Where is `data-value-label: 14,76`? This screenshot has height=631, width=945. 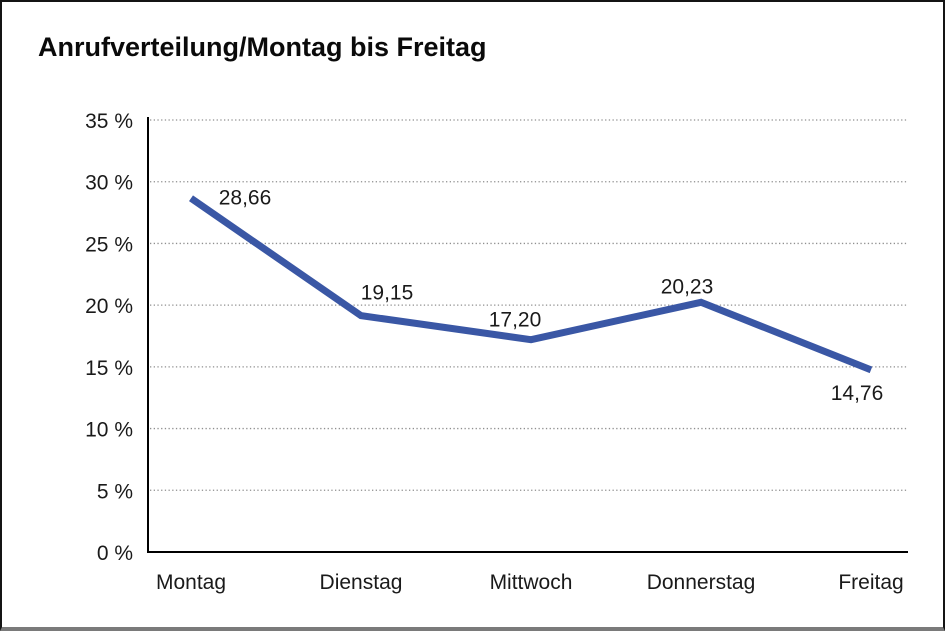
data-value-label: 14,76 is located at coordinates (857, 393).